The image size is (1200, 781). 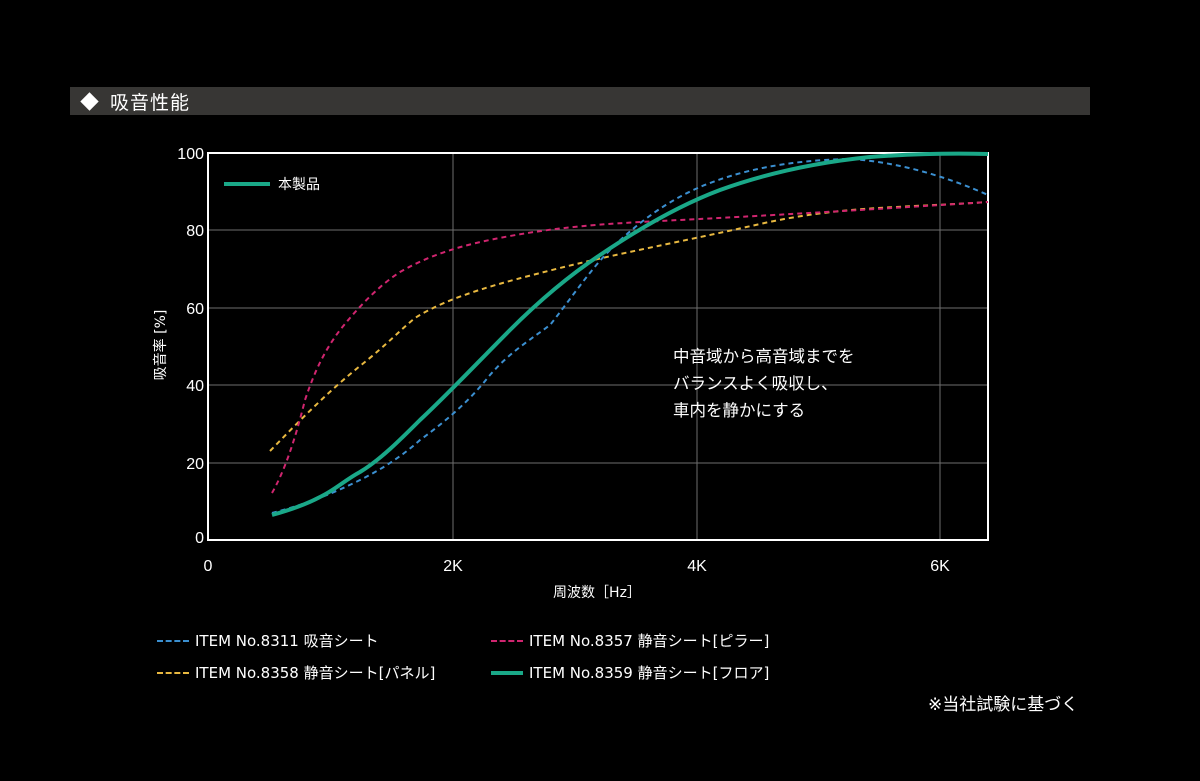 I want to click on y-tick-40: 40, so click(x=195, y=386).